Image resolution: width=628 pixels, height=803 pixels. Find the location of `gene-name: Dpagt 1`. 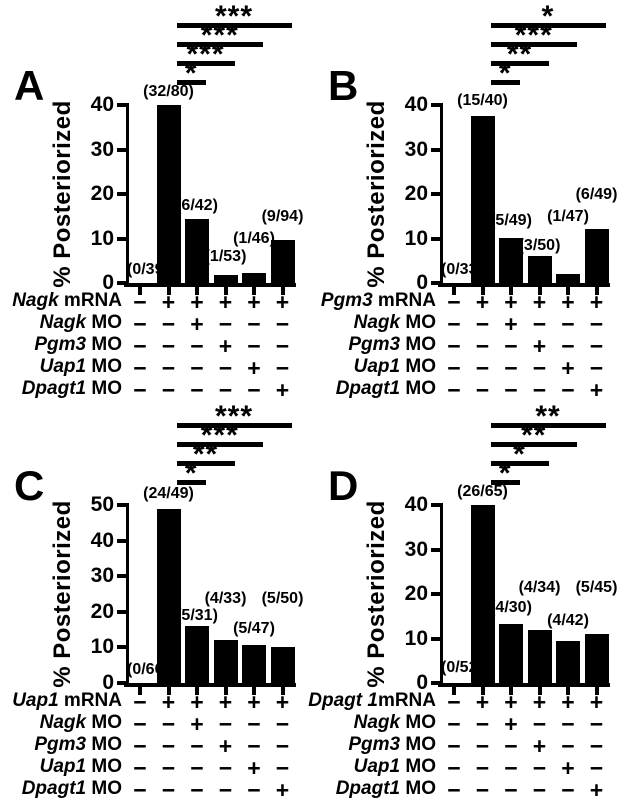

gene-name: Dpagt 1 is located at coordinates (343, 700).